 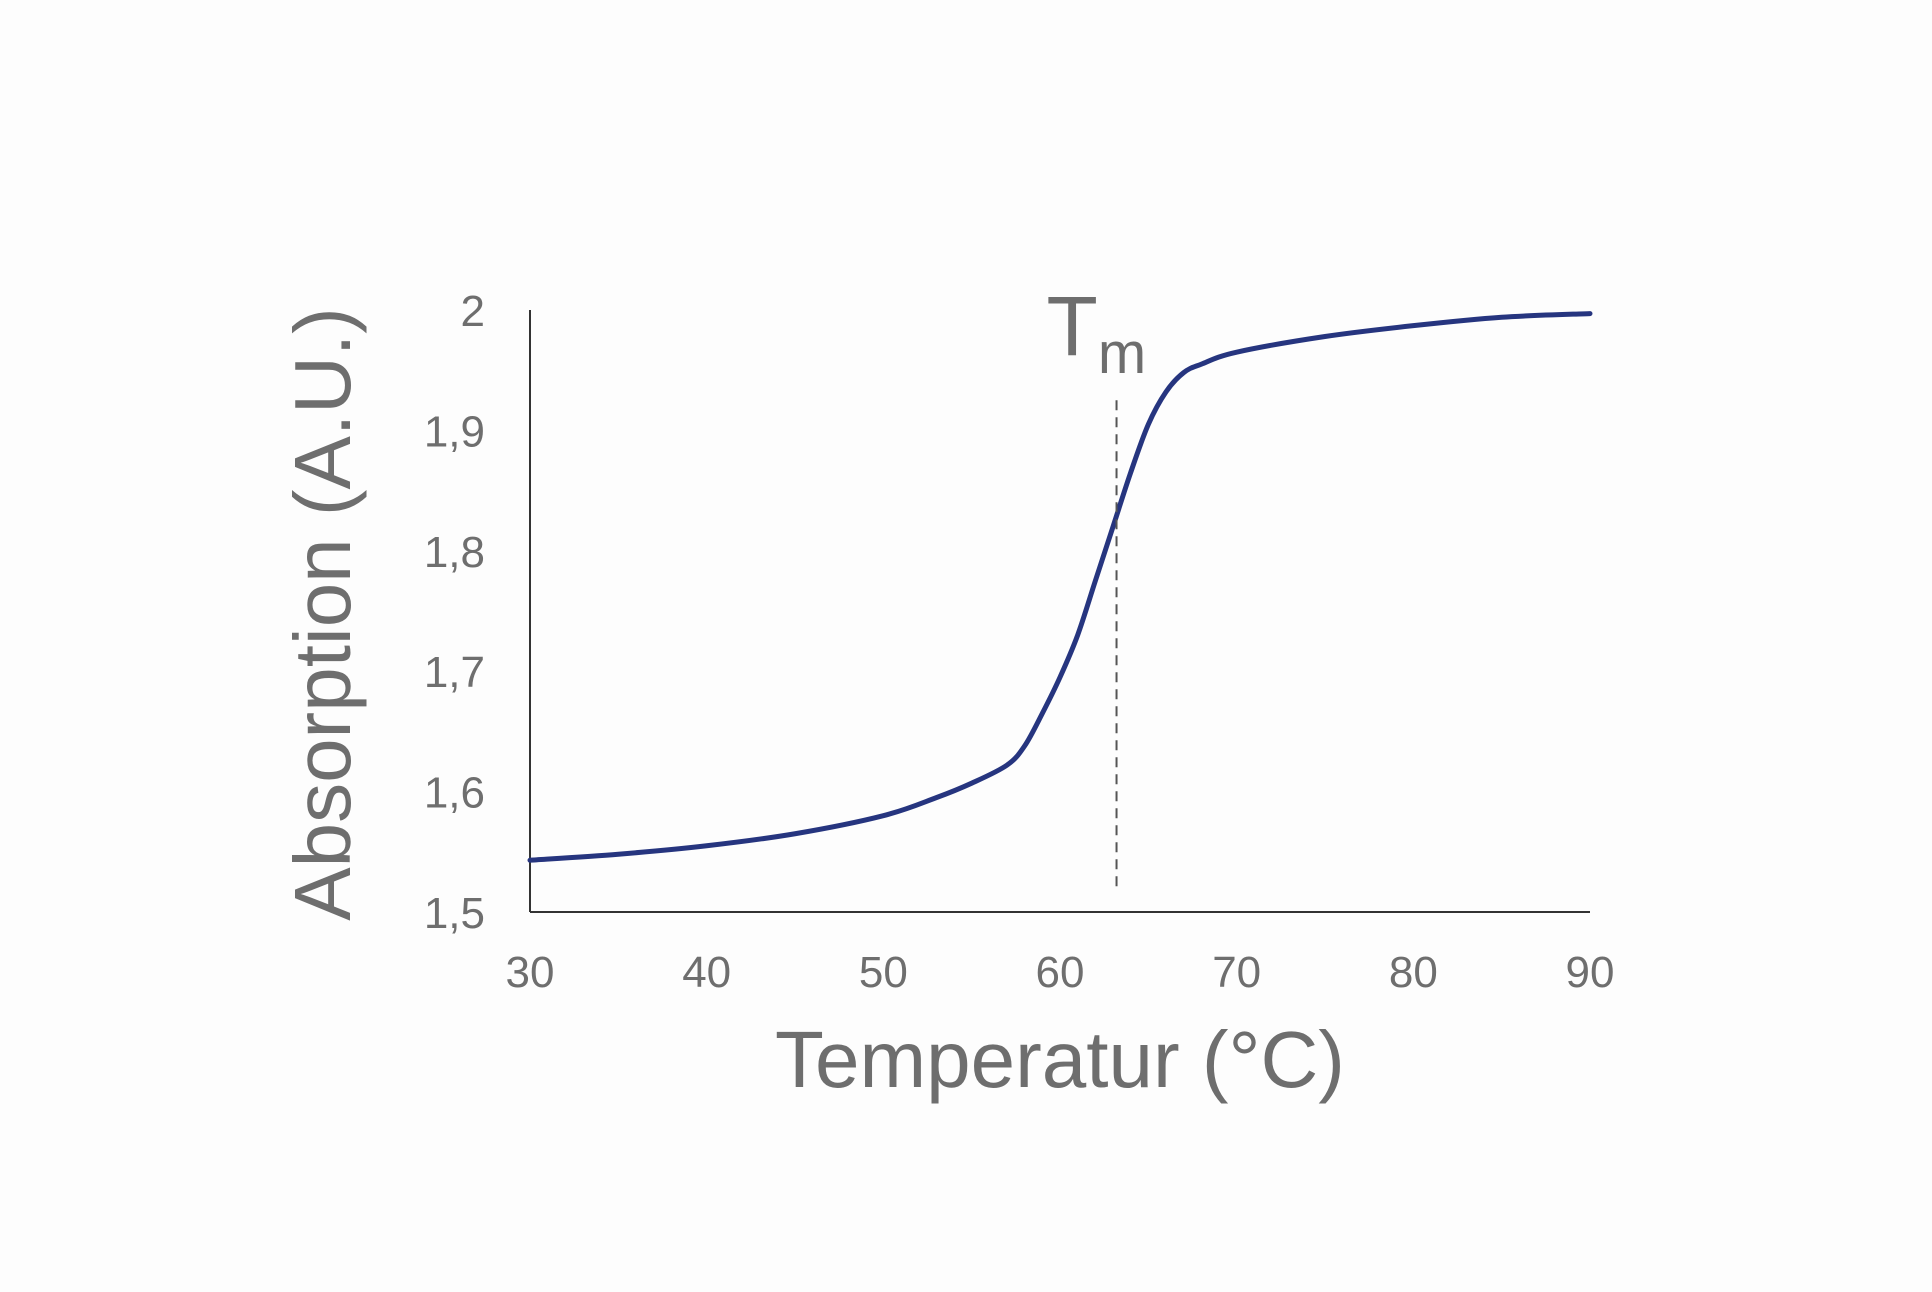 What do you see at coordinates (454, 552) in the screenshot?
I see `y-tick-label: 1,8` at bounding box center [454, 552].